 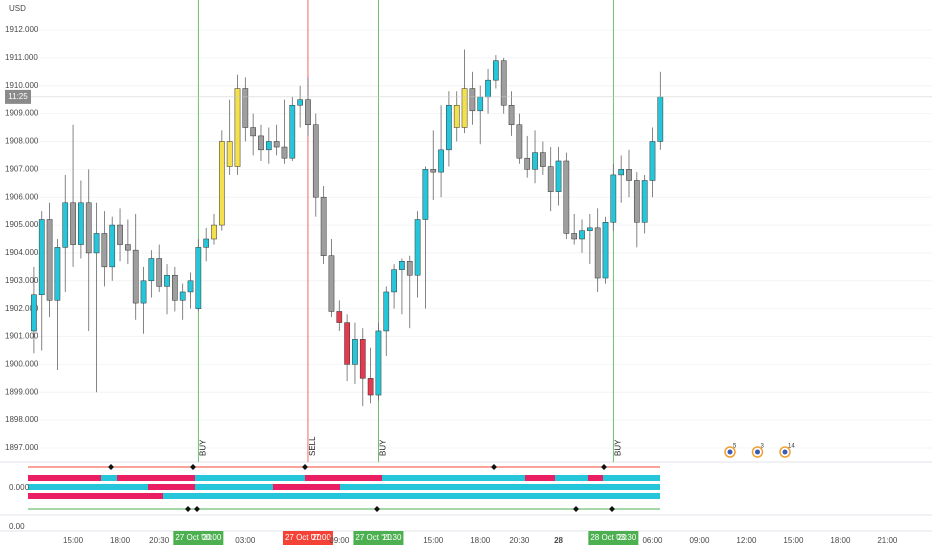 What do you see at coordinates (652, 540) in the screenshot?
I see `x-tick-label: 06:00` at bounding box center [652, 540].